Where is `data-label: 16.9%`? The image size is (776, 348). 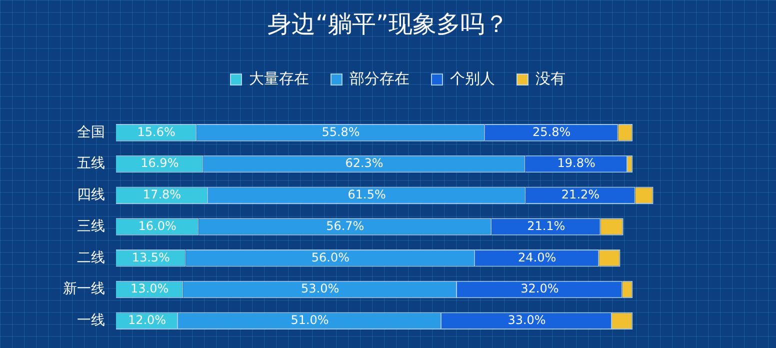
data-label: 16.9% is located at coordinates (159, 163).